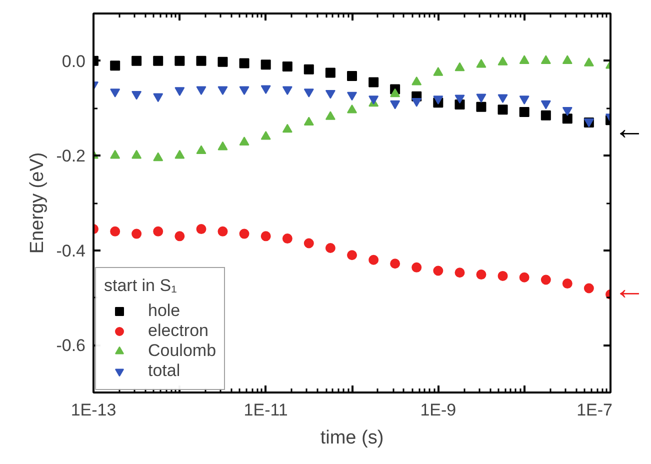 This screenshot has height=464, width=651. Describe the element at coordinates (71, 346) in the screenshot. I see `y-tick-label: -0.6` at that location.